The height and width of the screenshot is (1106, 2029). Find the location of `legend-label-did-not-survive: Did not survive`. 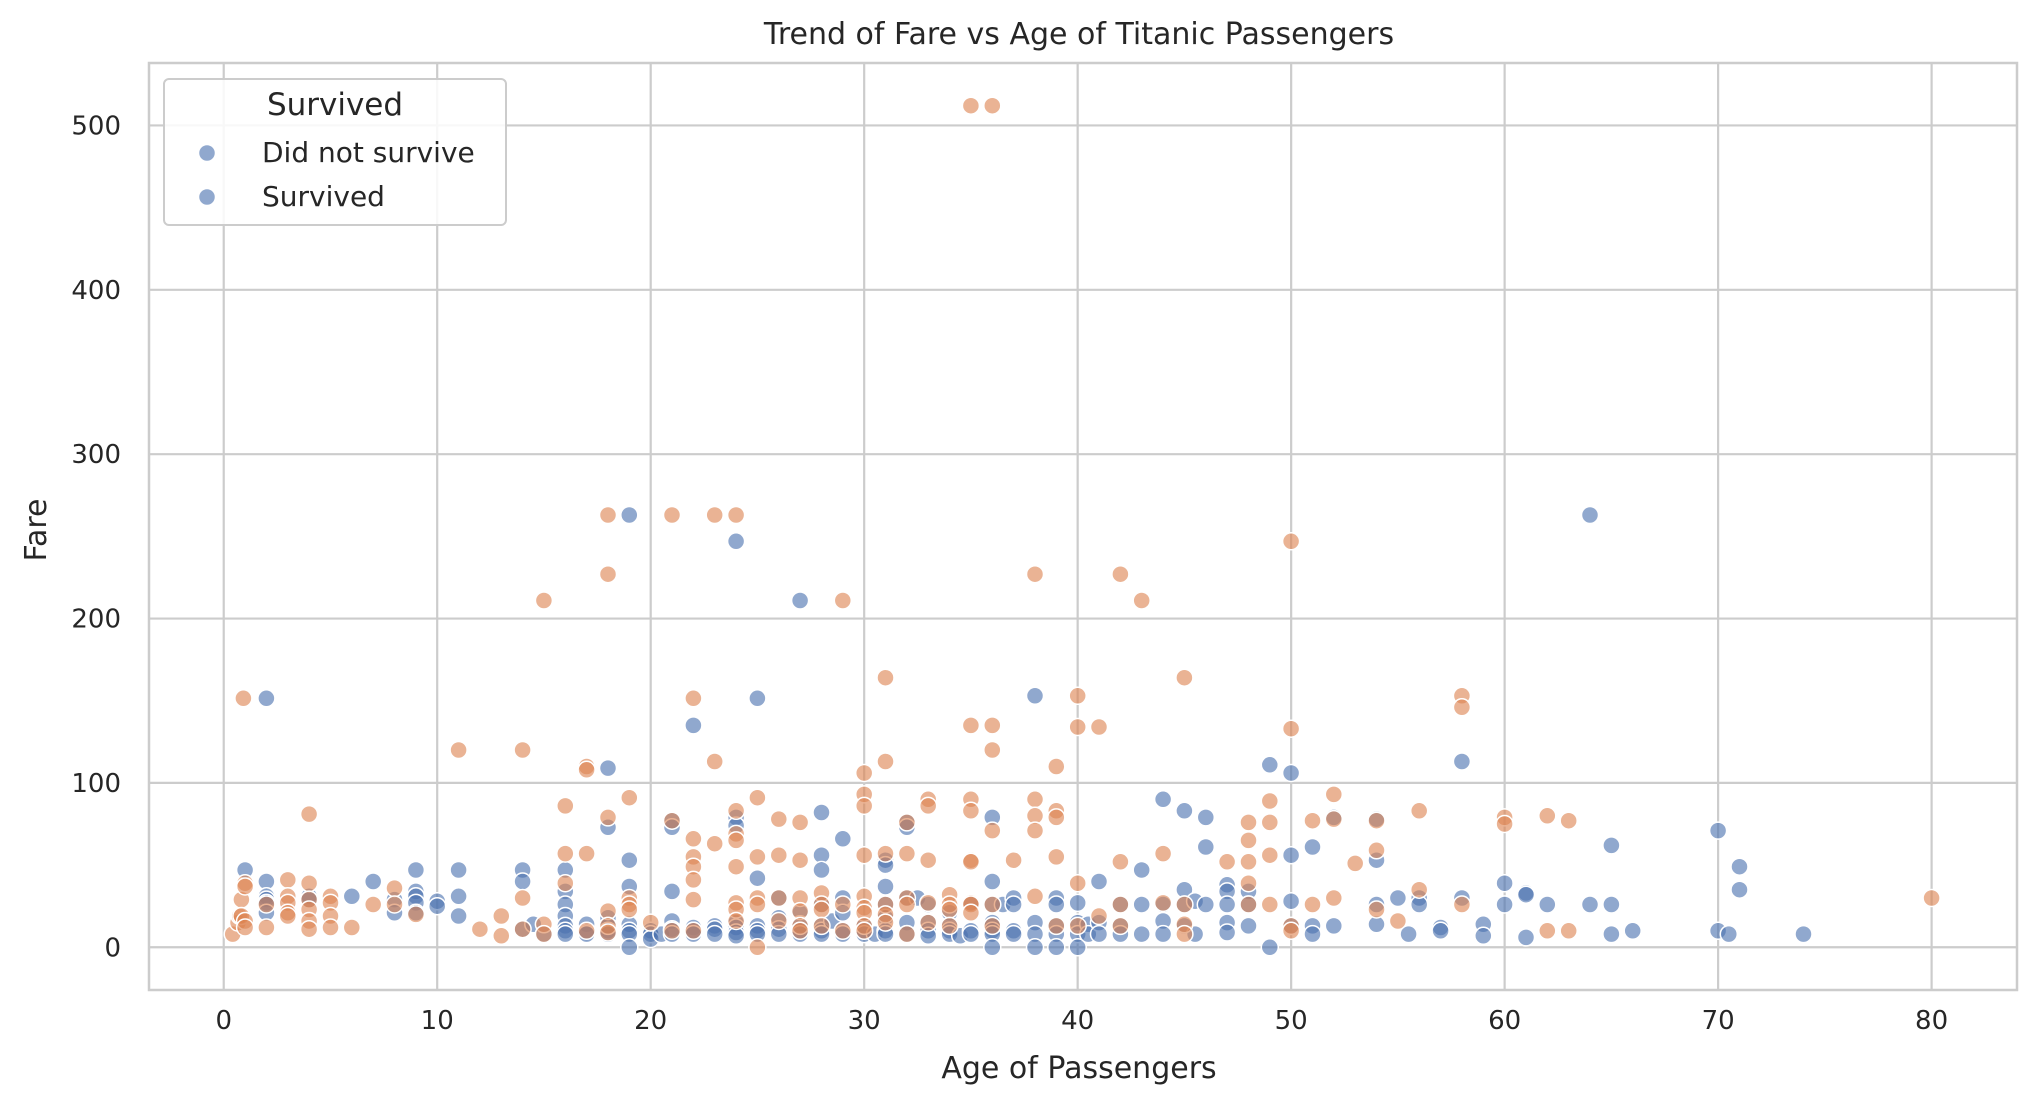

legend-label-did-not-survive: Did not survive is located at coordinates (368, 152).